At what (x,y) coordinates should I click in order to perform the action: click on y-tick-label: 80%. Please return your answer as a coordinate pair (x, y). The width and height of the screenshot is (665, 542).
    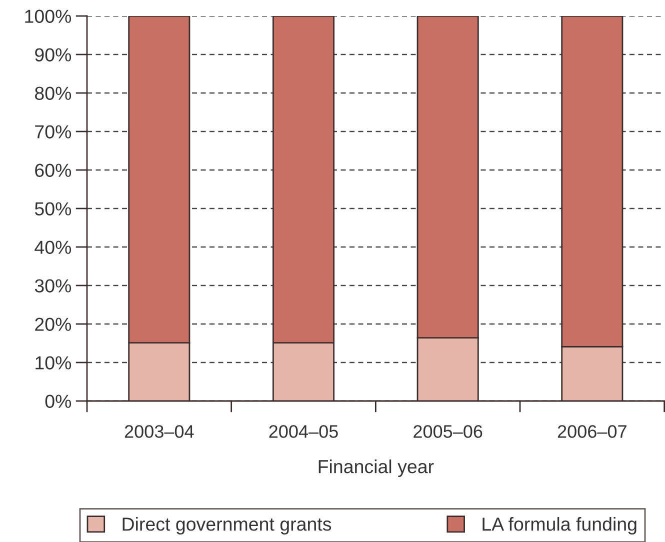
    Looking at the image, I should click on (53, 93).